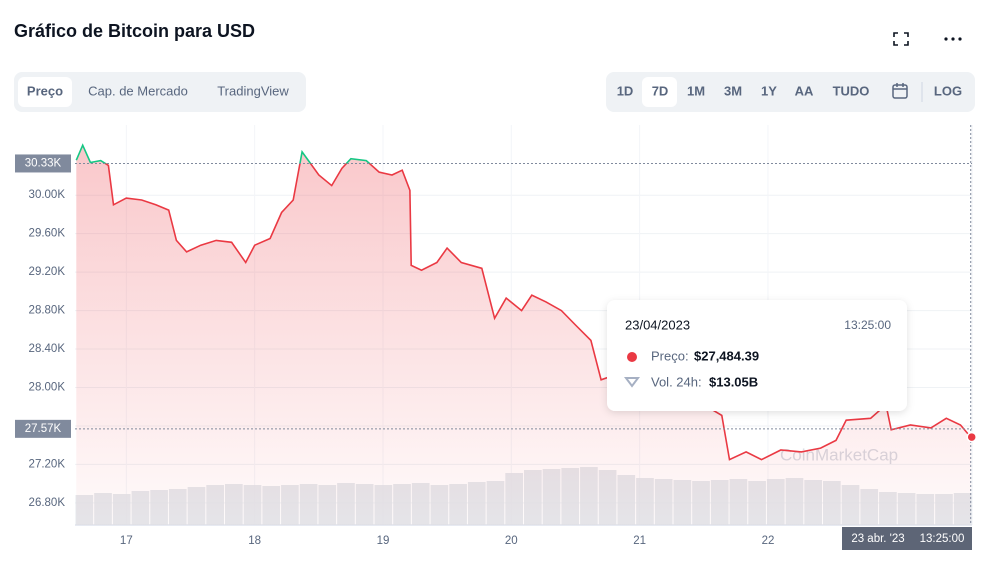  Describe the element at coordinates (47, 349) in the screenshot. I see `y-tick-label: 28.40K` at that location.